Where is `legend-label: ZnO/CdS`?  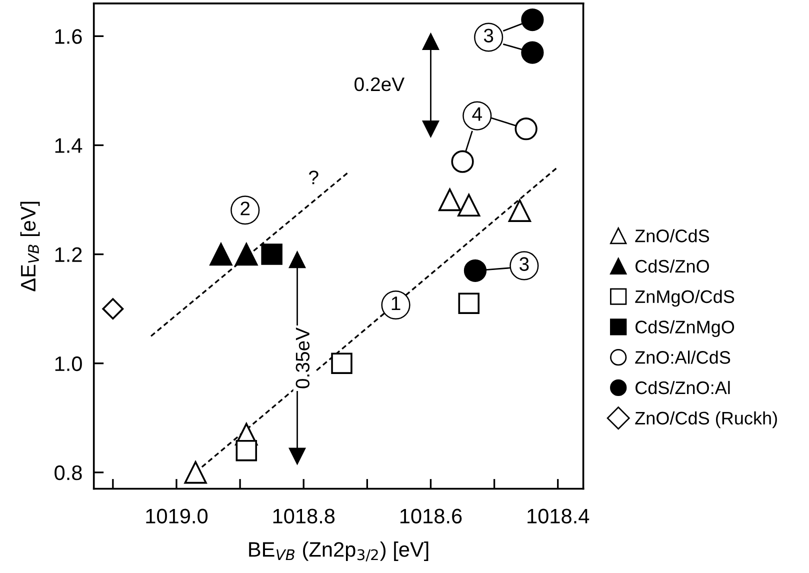 legend-label: ZnO/CdS is located at coordinates (672, 235).